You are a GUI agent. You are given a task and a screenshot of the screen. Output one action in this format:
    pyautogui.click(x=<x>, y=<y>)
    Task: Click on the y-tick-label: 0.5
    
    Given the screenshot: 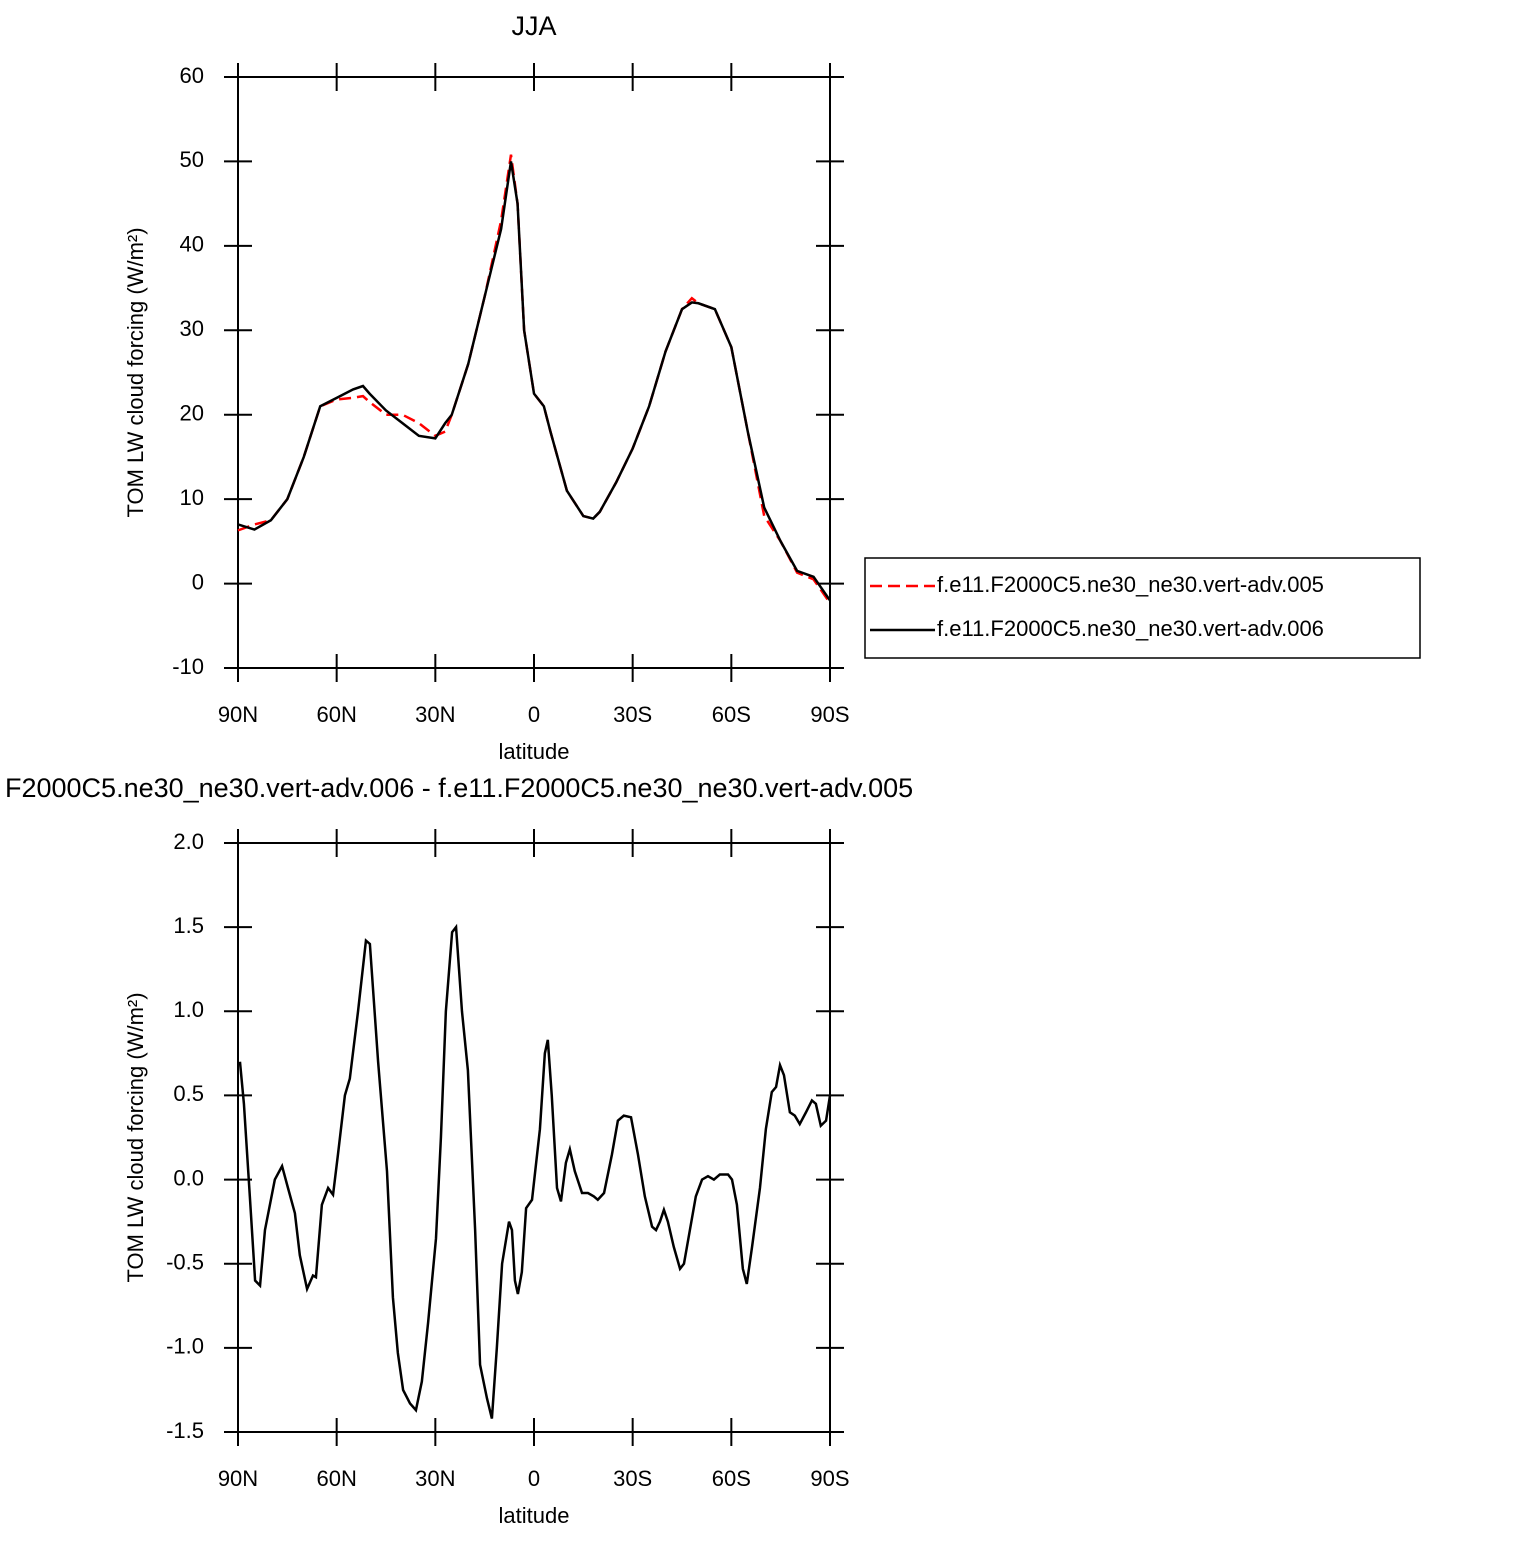 What is the action you would take?
    pyautogui.click(x=188, y=1093)
    